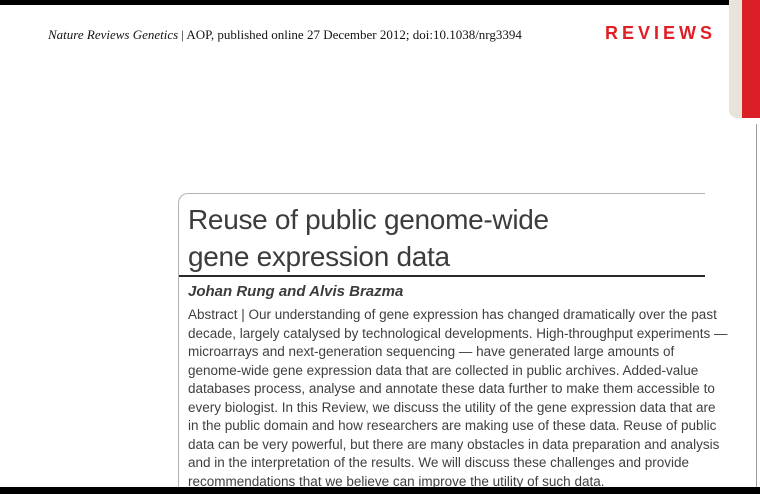 This screenshot has width=760, height=494. I want to click on top-black-bar, so click(364, 2).